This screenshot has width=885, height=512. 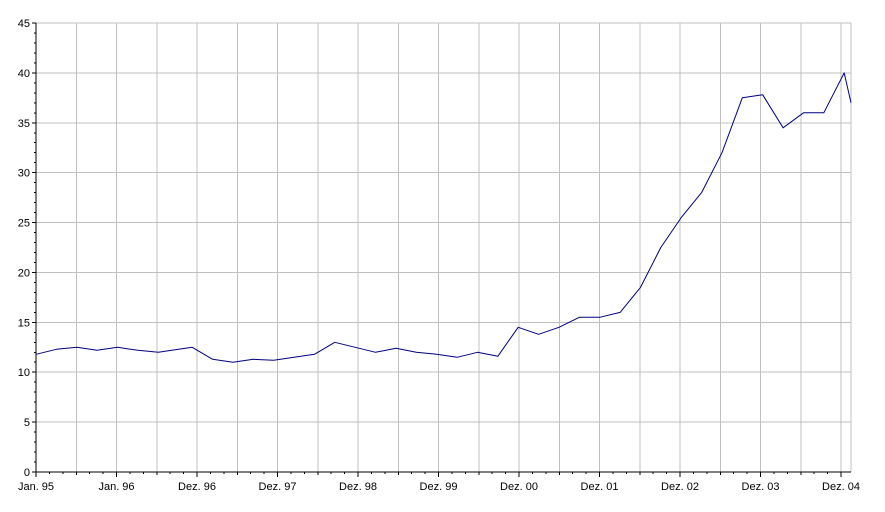 I want to click on y-tick-label: 5, so click(x=27, y=423).